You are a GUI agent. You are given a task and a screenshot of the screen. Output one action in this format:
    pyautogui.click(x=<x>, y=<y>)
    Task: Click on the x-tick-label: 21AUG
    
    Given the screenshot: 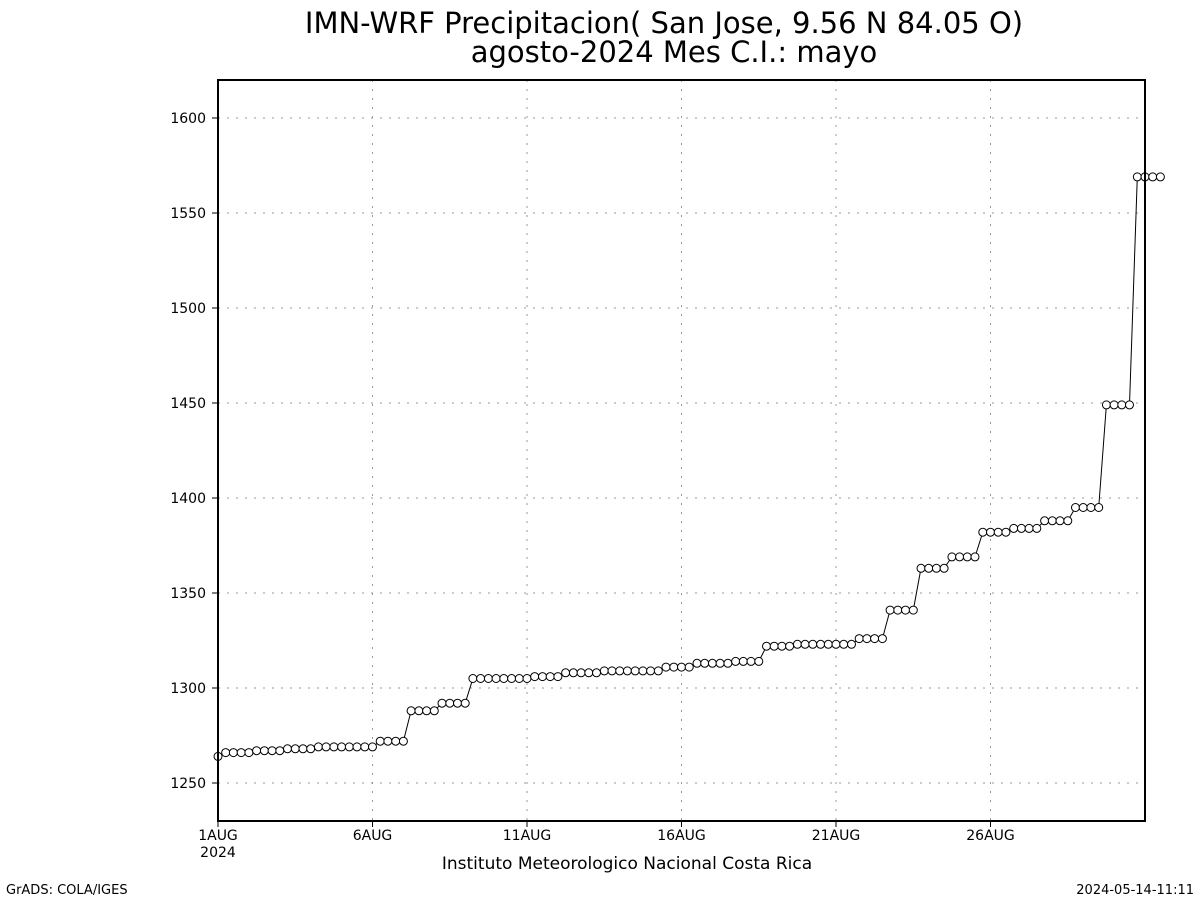 What is the action you would take?
    pyautogui.click(x=836, y=836)
    